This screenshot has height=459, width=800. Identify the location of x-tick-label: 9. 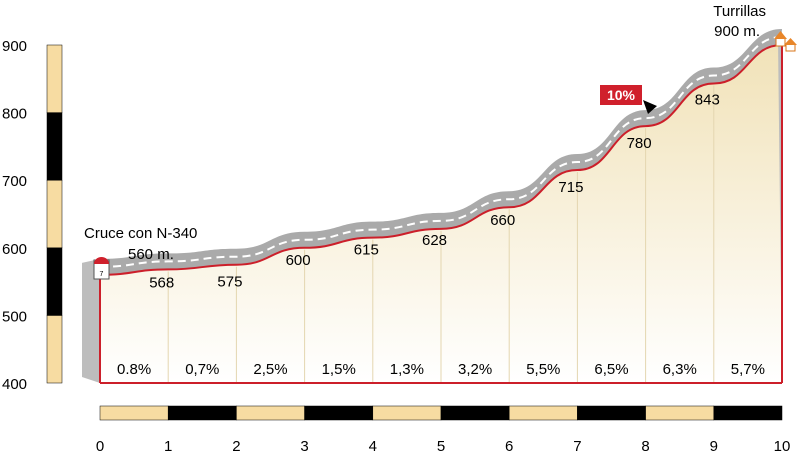
(714, 446).